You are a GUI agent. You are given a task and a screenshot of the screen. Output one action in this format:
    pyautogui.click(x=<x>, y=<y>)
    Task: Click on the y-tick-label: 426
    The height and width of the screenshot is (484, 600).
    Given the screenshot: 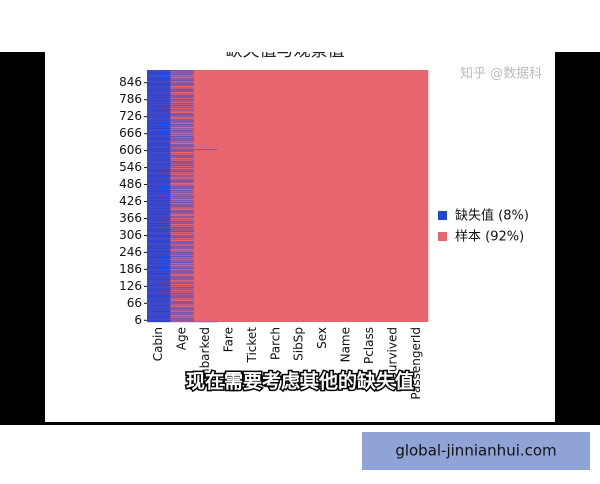 What is the action you would take?
    pyautogui.click(x=130, y=201)
    